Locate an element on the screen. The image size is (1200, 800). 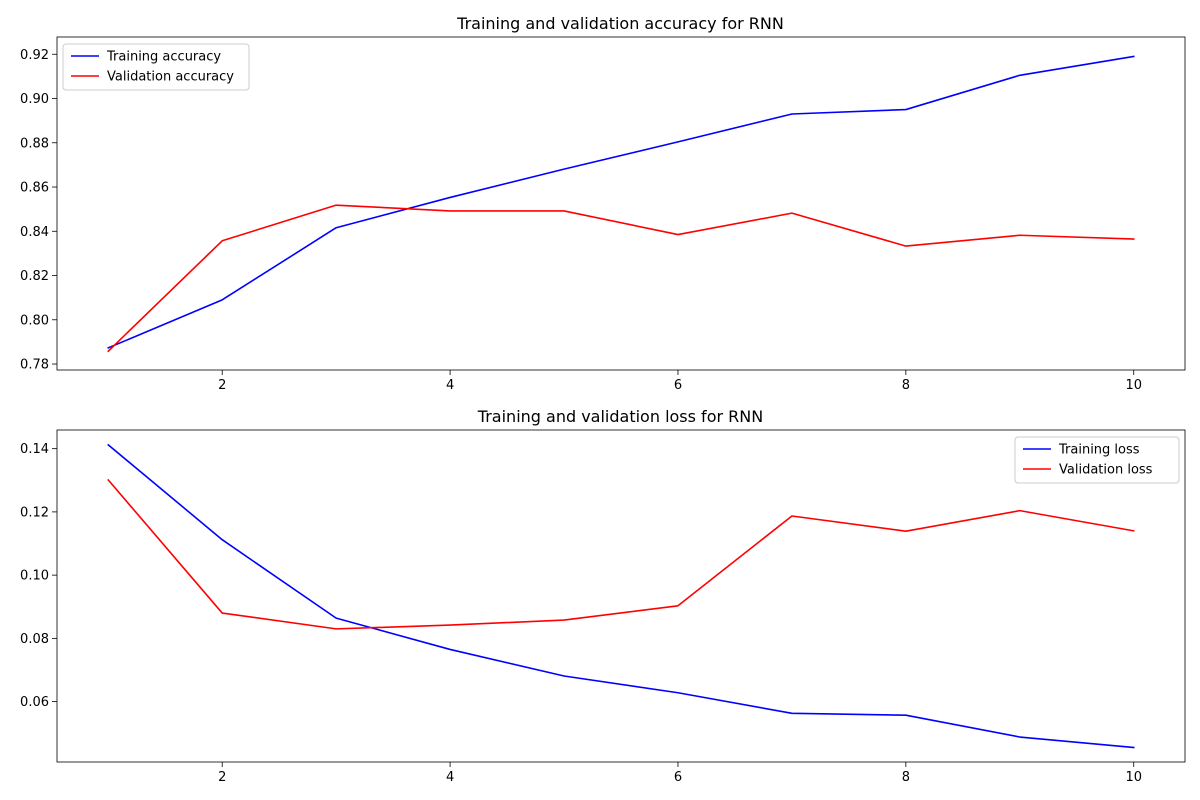
legend: Training loss Validation loss is located at coordinates (1097, 460).